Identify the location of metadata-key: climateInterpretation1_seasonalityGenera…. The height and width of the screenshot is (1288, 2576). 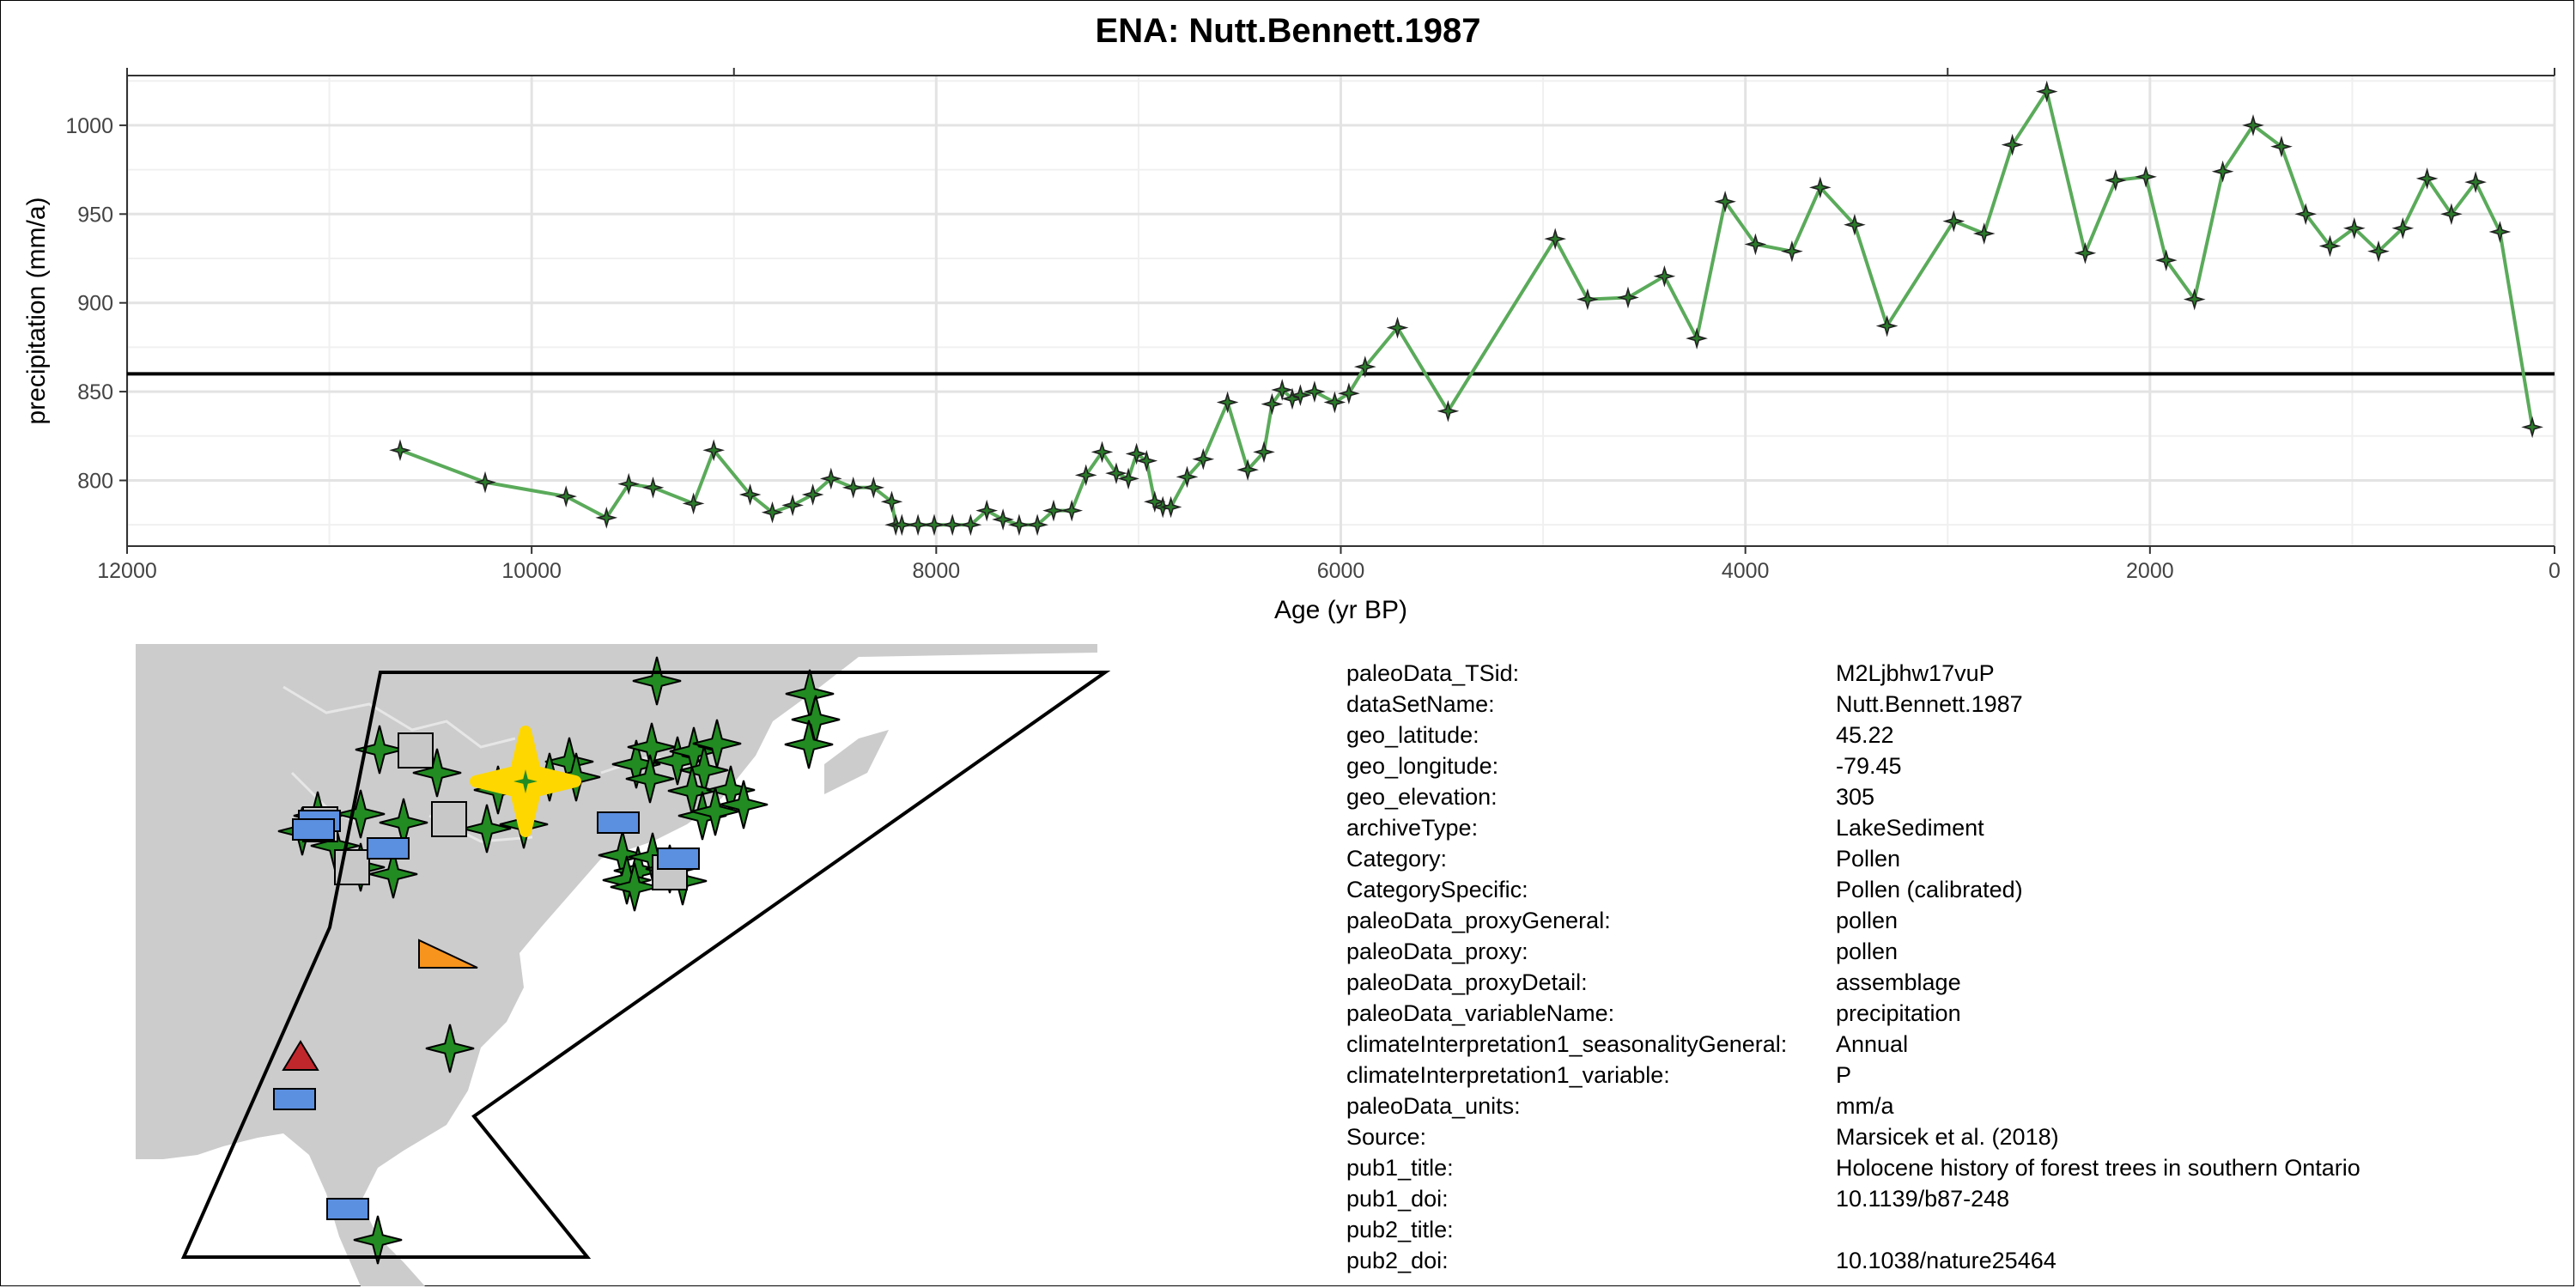
(1567, 1044).